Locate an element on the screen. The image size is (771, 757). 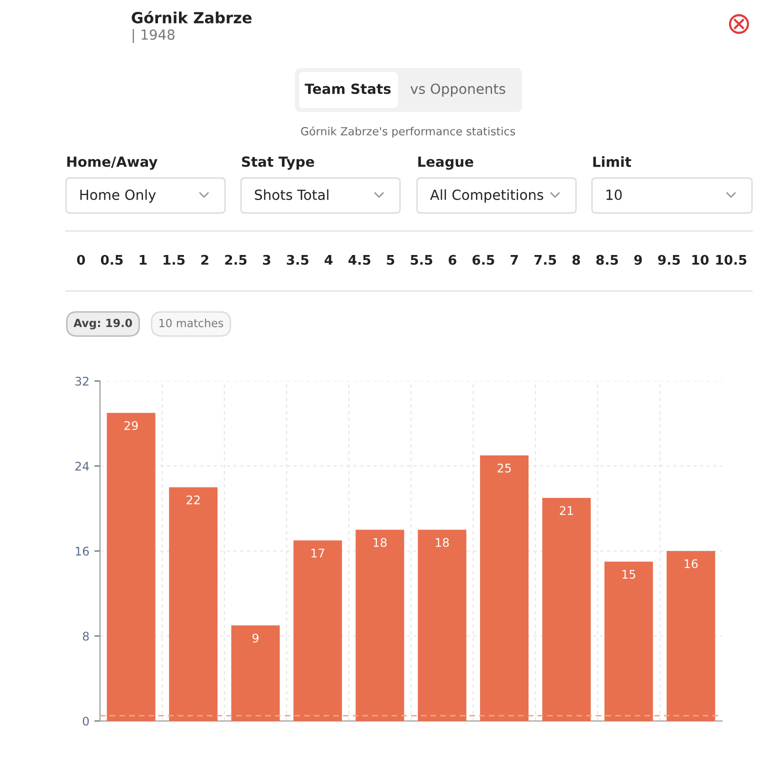
text: vs Opponents is located at coordinates (458, 90).